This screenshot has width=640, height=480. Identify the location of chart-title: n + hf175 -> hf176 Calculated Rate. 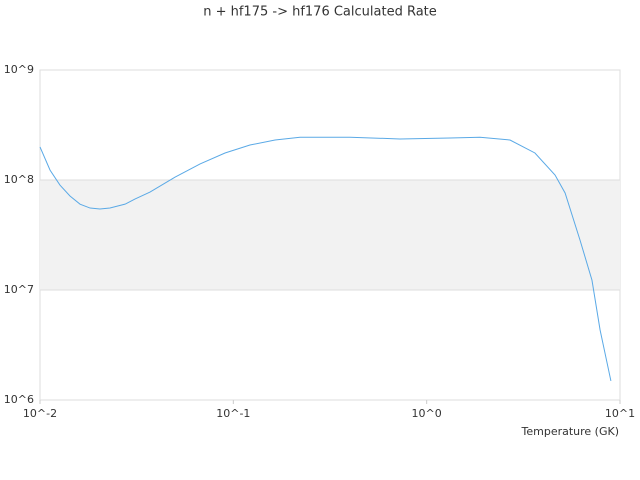
(320, 12).